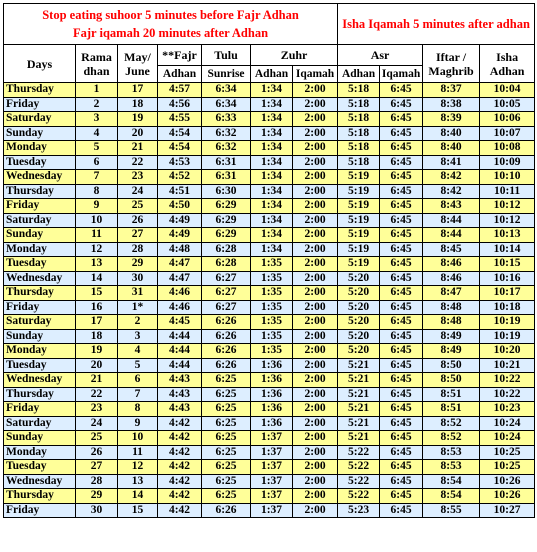 The image size is (537, 552). I want to click on date-cell: 20, so click(137, 133).